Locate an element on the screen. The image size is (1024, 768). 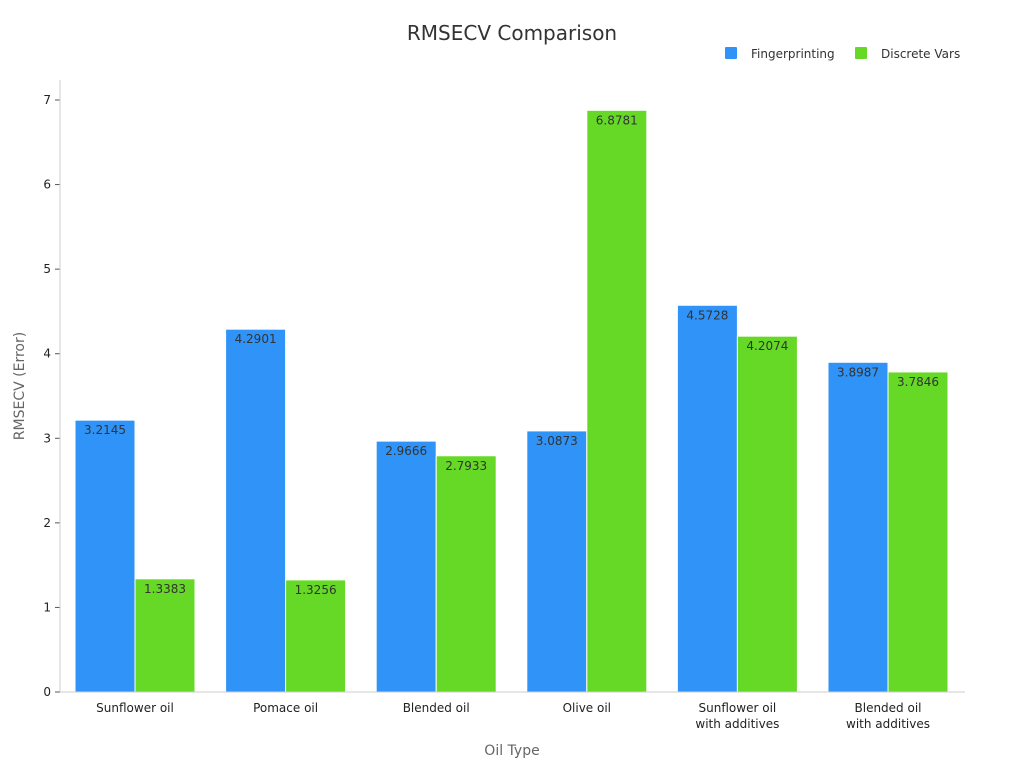
y-tick-label: 2 is located at coordinates (47, 523).